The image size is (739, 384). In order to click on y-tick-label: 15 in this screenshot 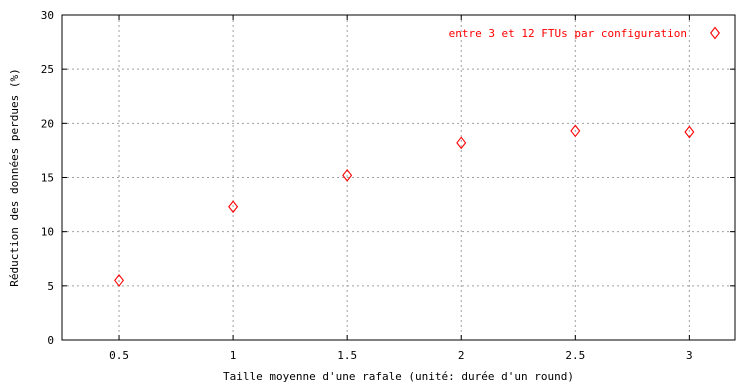, I will do `click(47, 178)`.